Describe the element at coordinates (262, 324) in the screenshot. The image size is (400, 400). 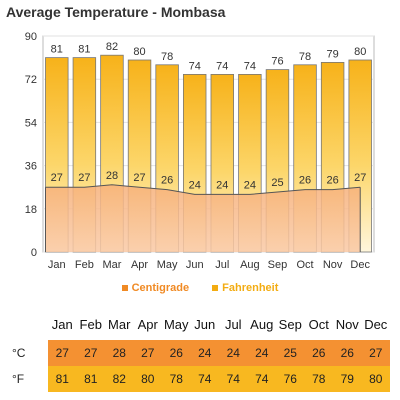
I see `table-header-month: Aug` at that location.